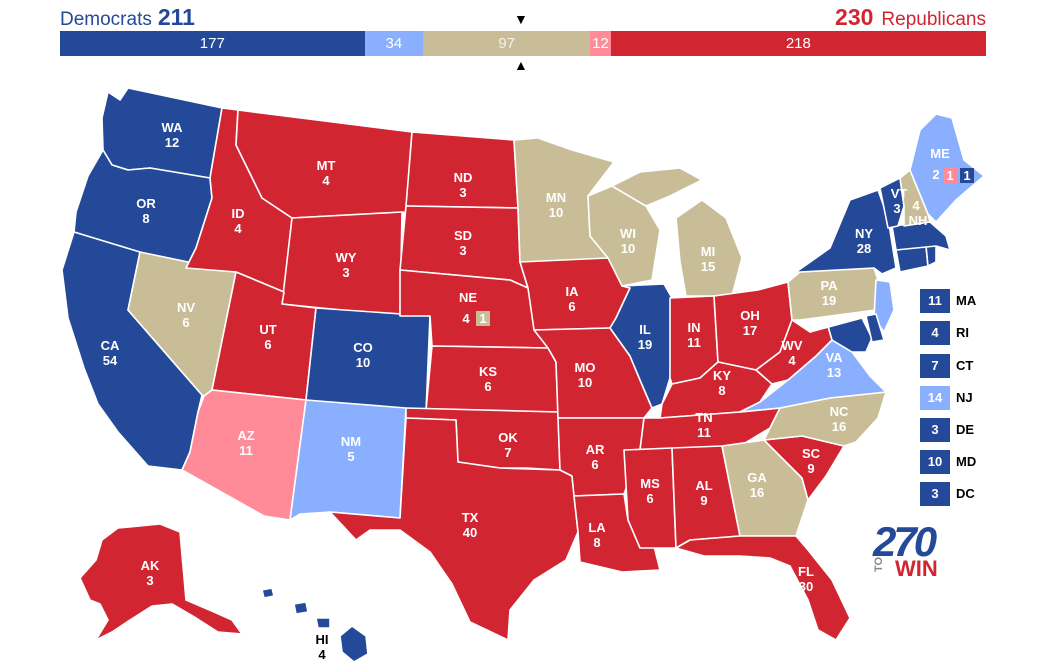 This screenshot has height=670, width=1050. What do you see at coordinates (962, 332) in the screenshot?
I see `ri-label: RI` at bounding box center [962, 332].